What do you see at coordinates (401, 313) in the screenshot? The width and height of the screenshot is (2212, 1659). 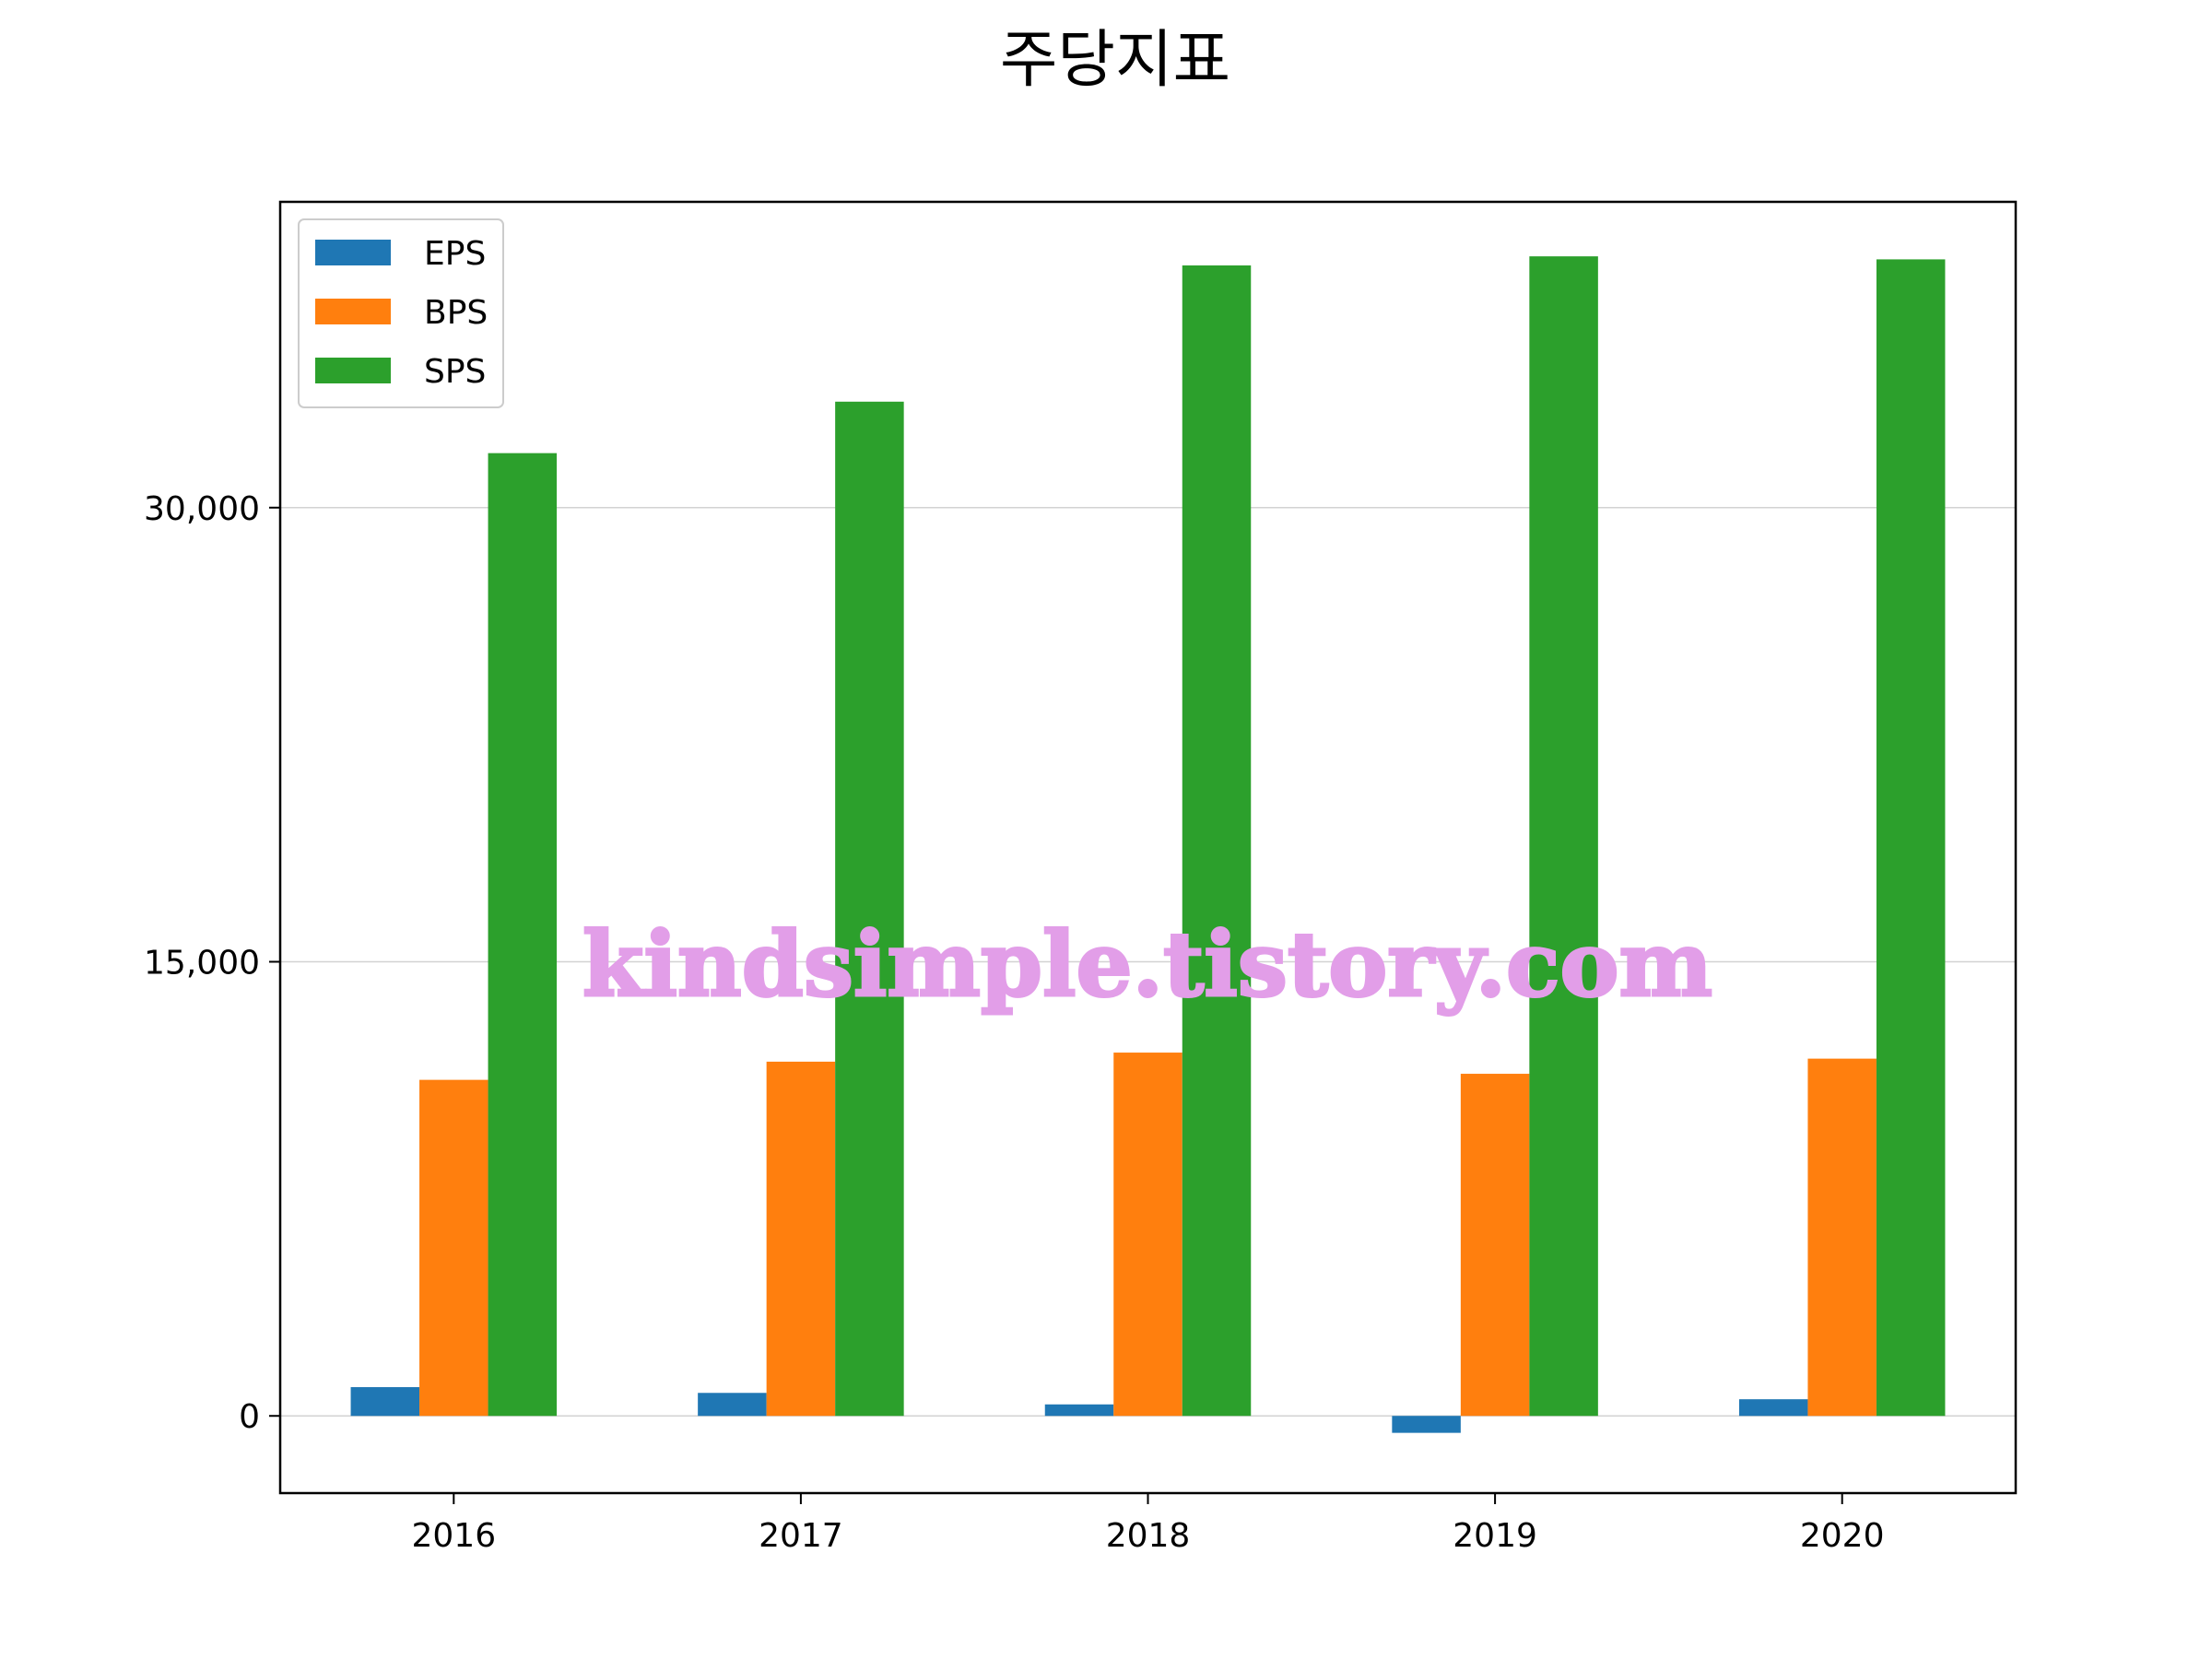 I see `legend: EPS BPS SPS` at bounding box center [401, 313].